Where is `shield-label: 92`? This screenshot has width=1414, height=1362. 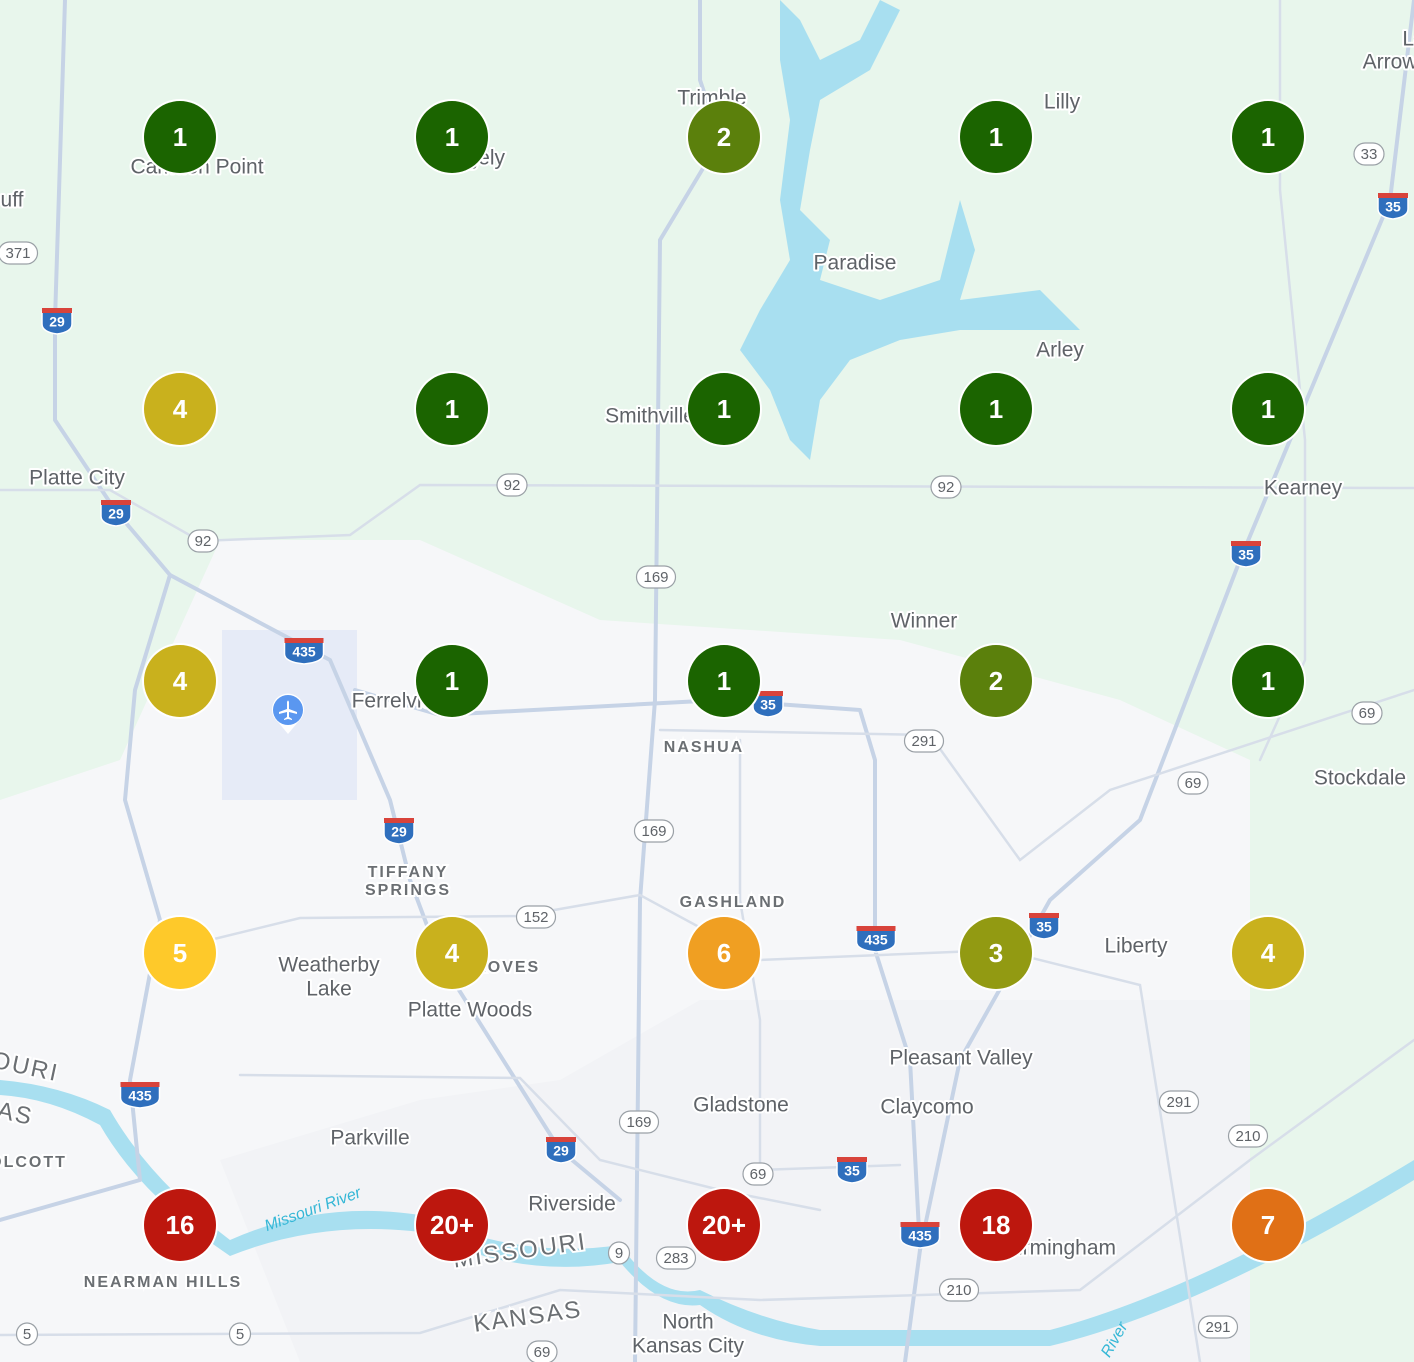 shield-label: 92 is located at coordinates (946, 487).